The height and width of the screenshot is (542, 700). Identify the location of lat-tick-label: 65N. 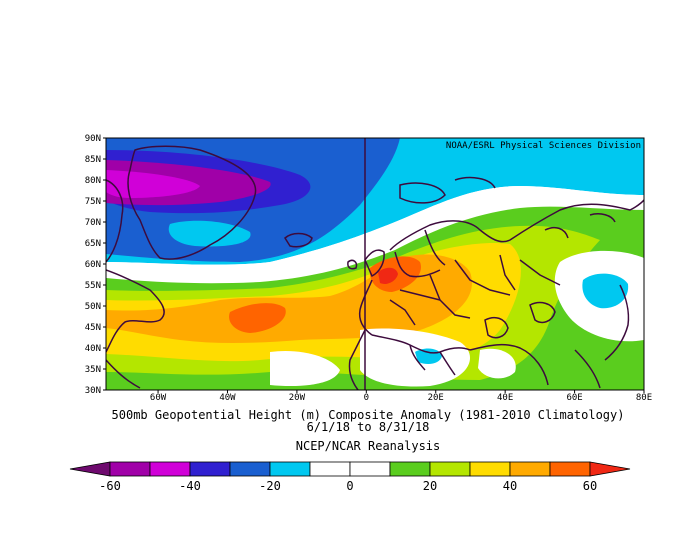
(93, 244).